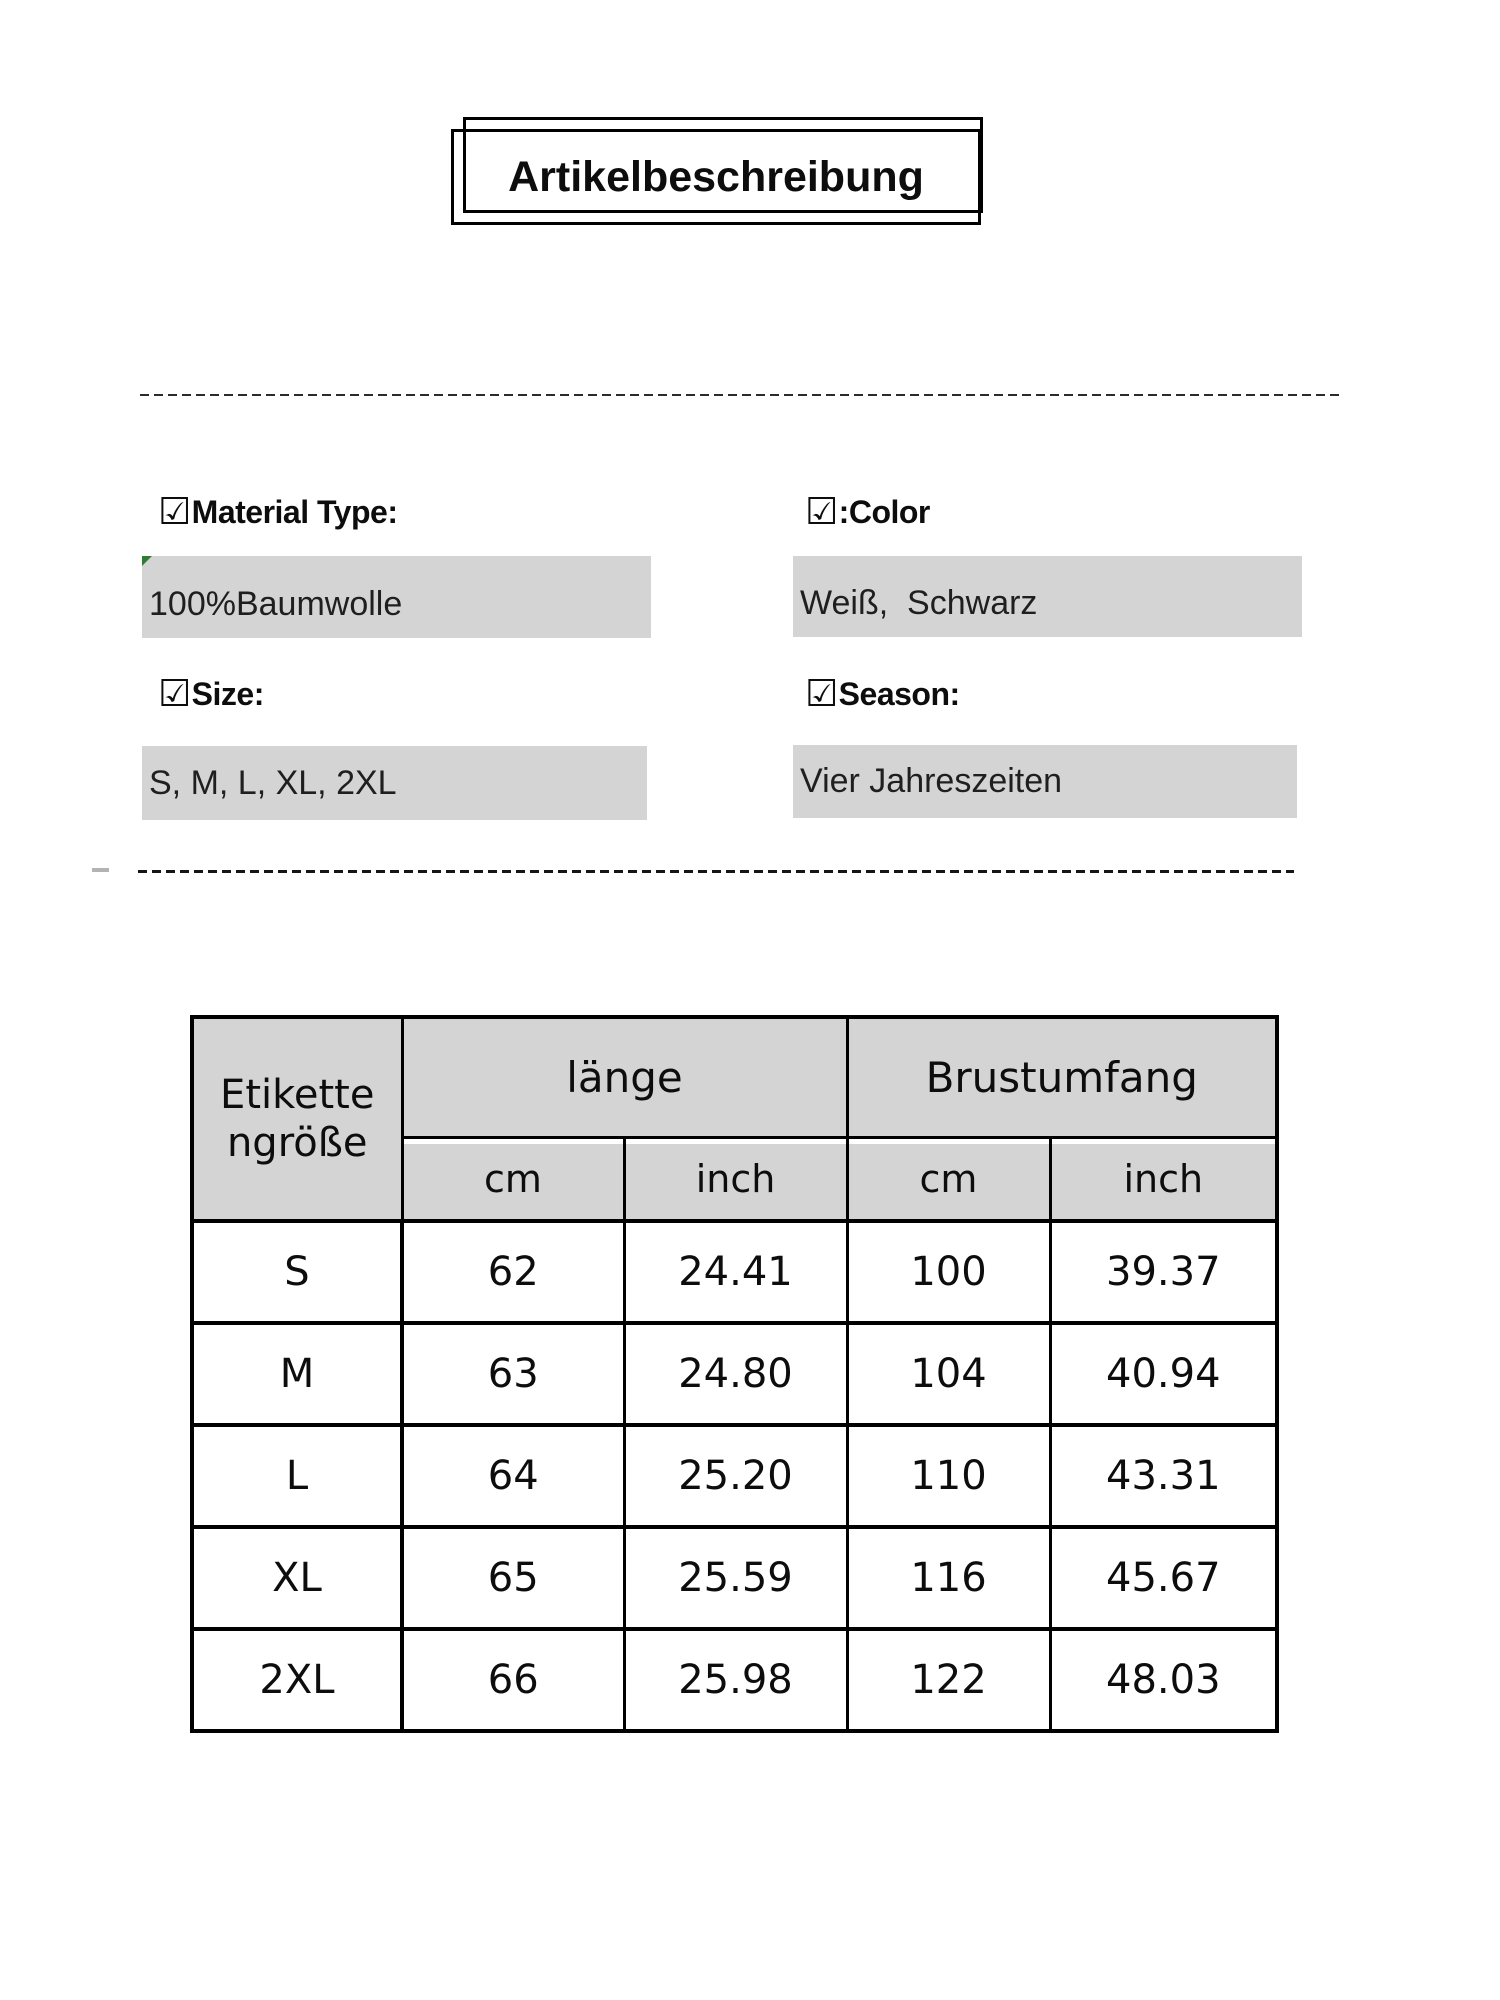 This screenshot has height=2000, width=1500. I want to click on table-row-m: M 63 24.80 104 40.94, so click(734, 1374).